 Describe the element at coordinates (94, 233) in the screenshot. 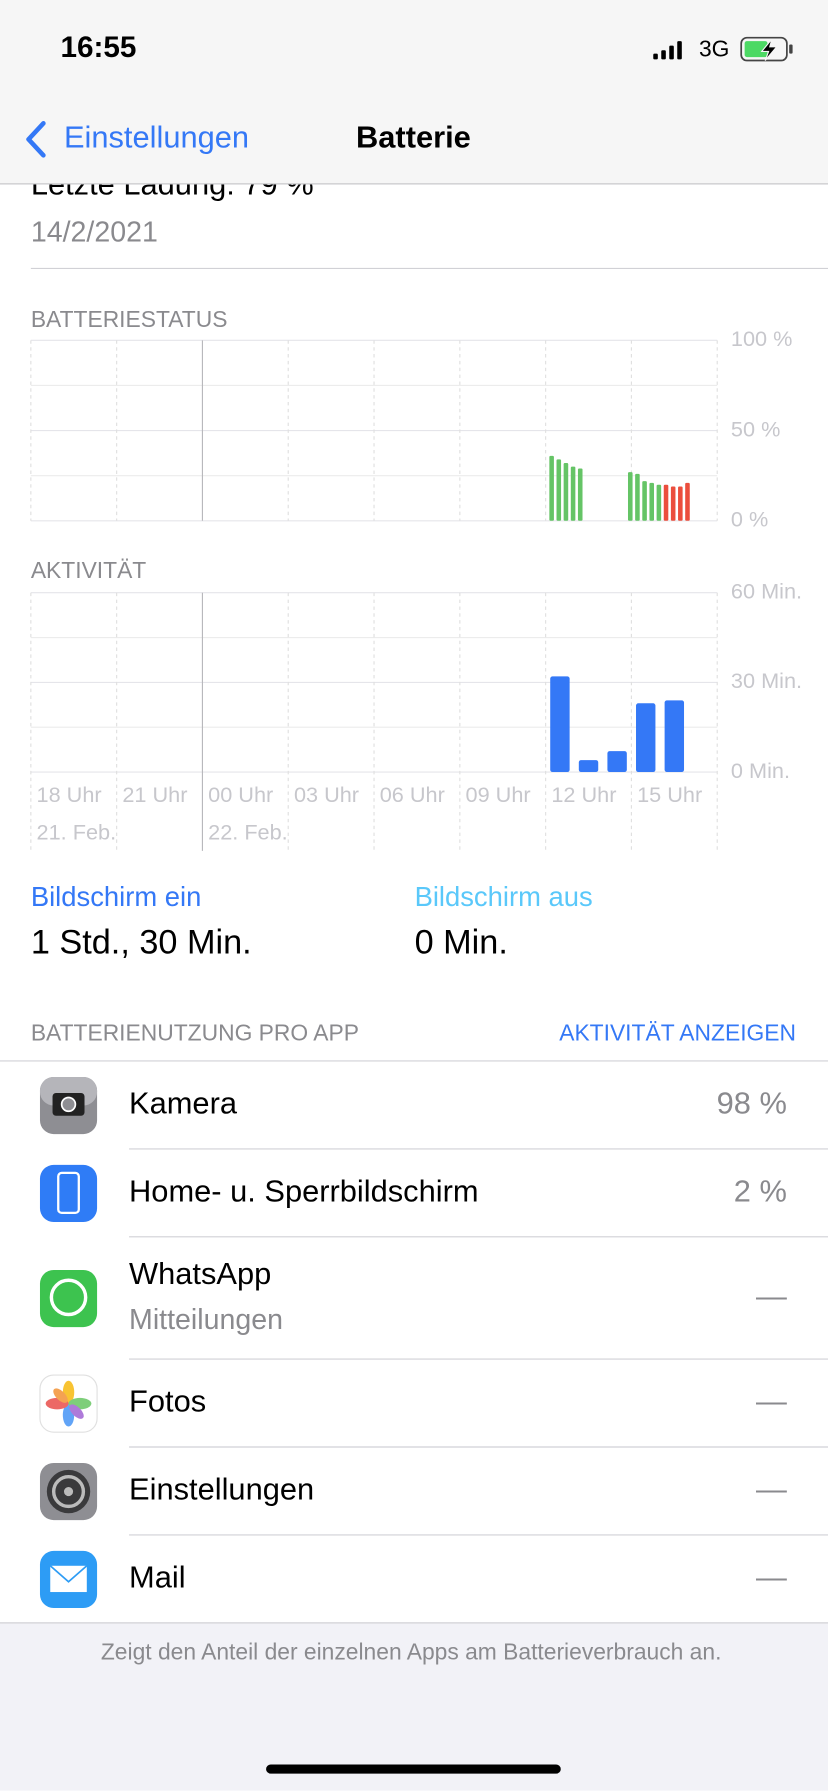

I see `last-charge-date: 14/2/2021` at that location.